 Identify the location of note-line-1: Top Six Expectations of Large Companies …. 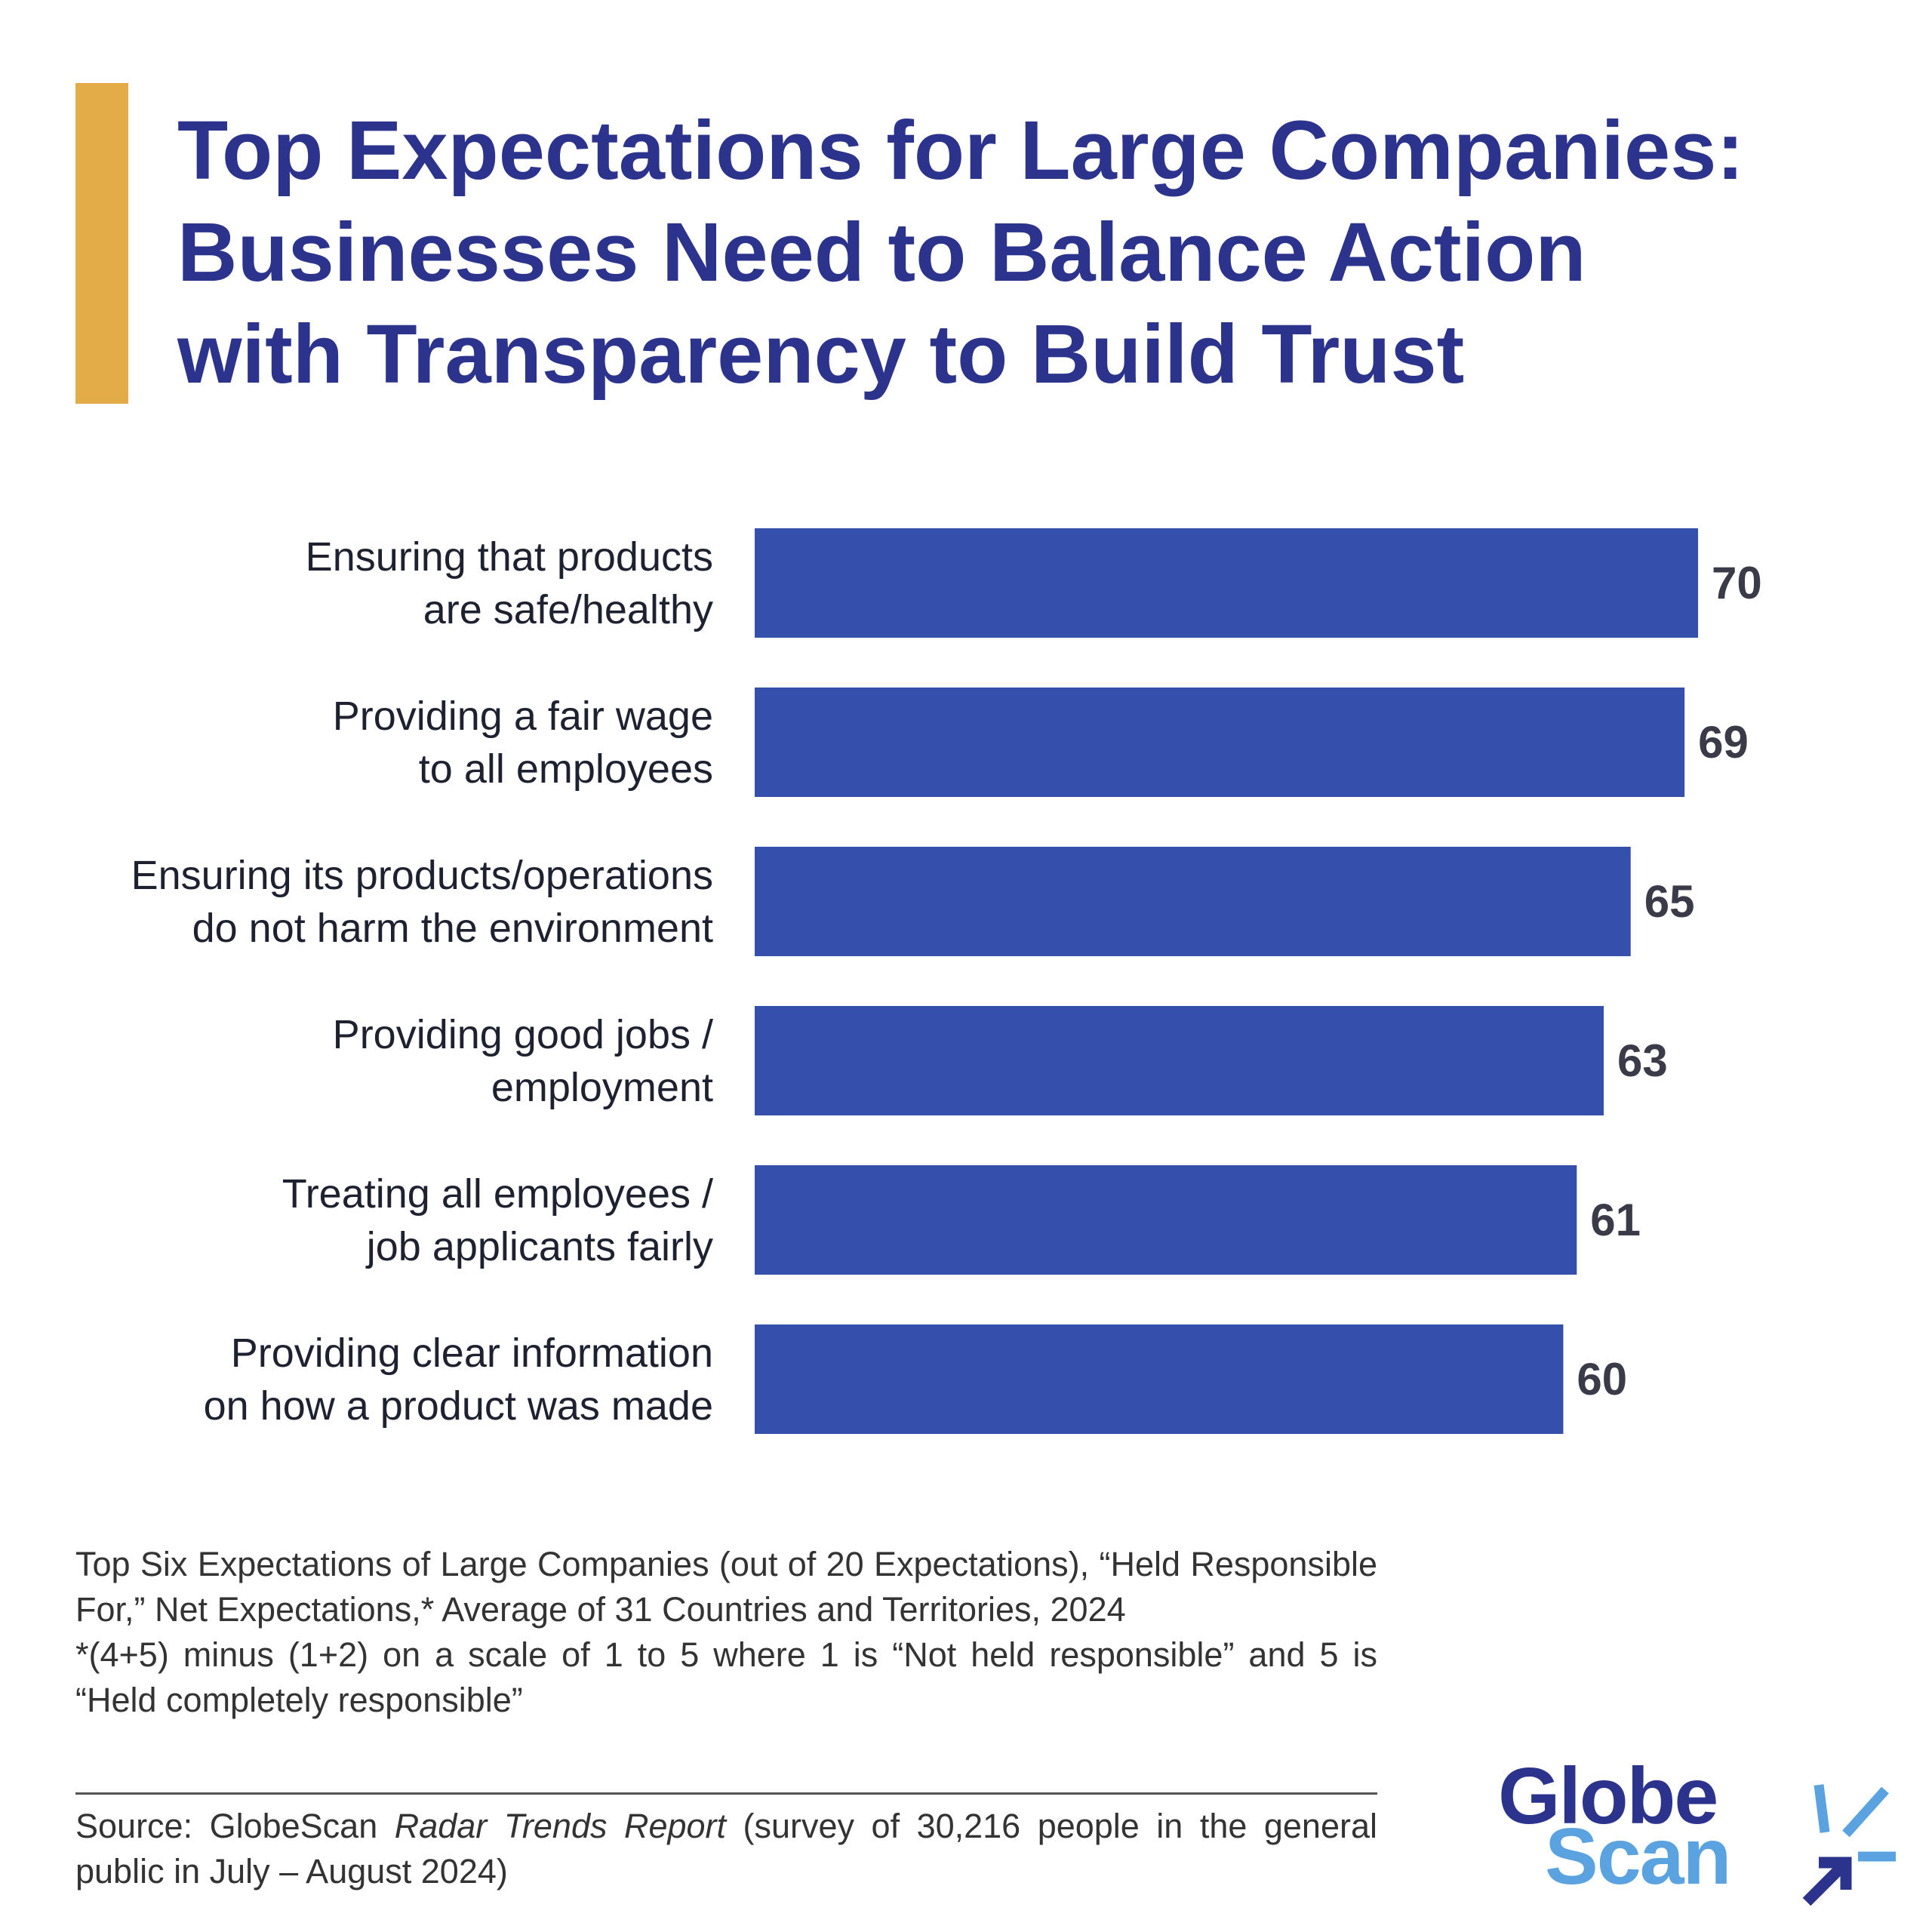
(726, 1587).